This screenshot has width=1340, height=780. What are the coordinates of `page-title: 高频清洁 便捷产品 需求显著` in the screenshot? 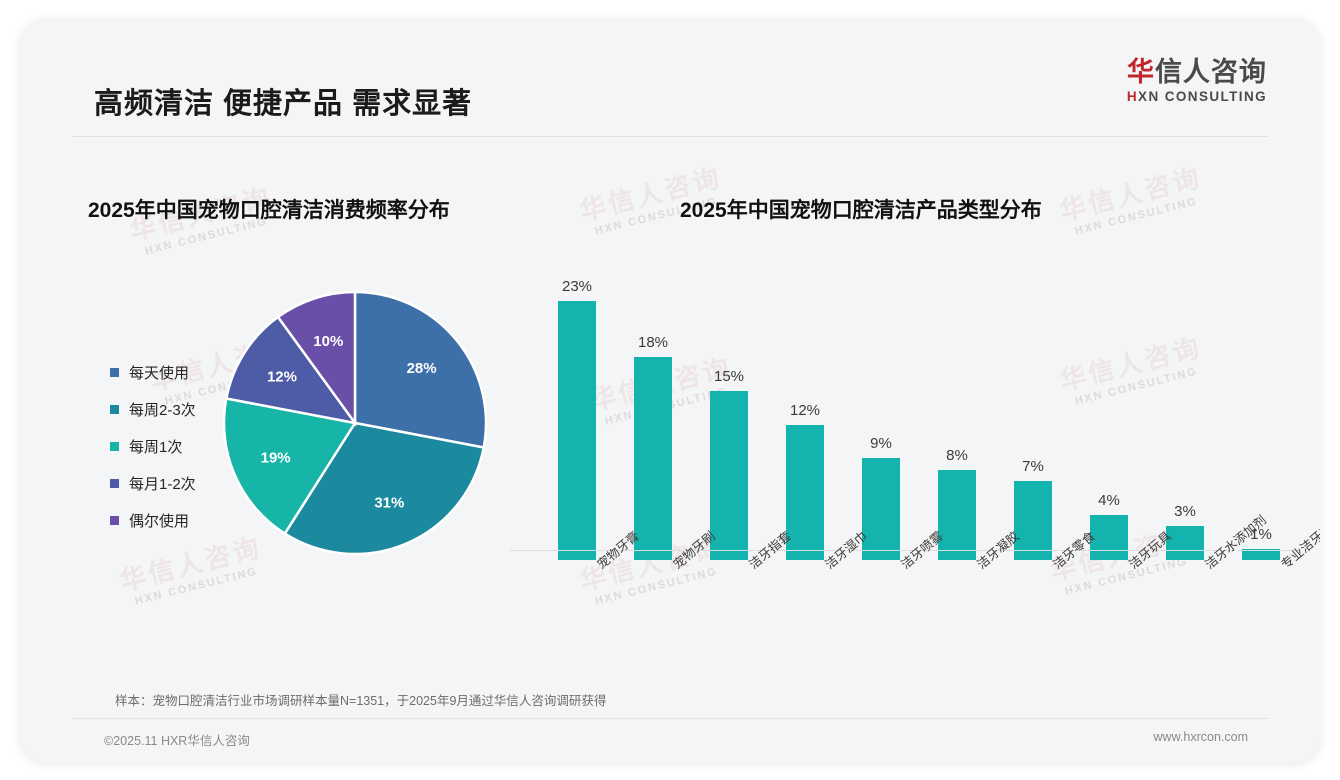 It's located at (283, 104).